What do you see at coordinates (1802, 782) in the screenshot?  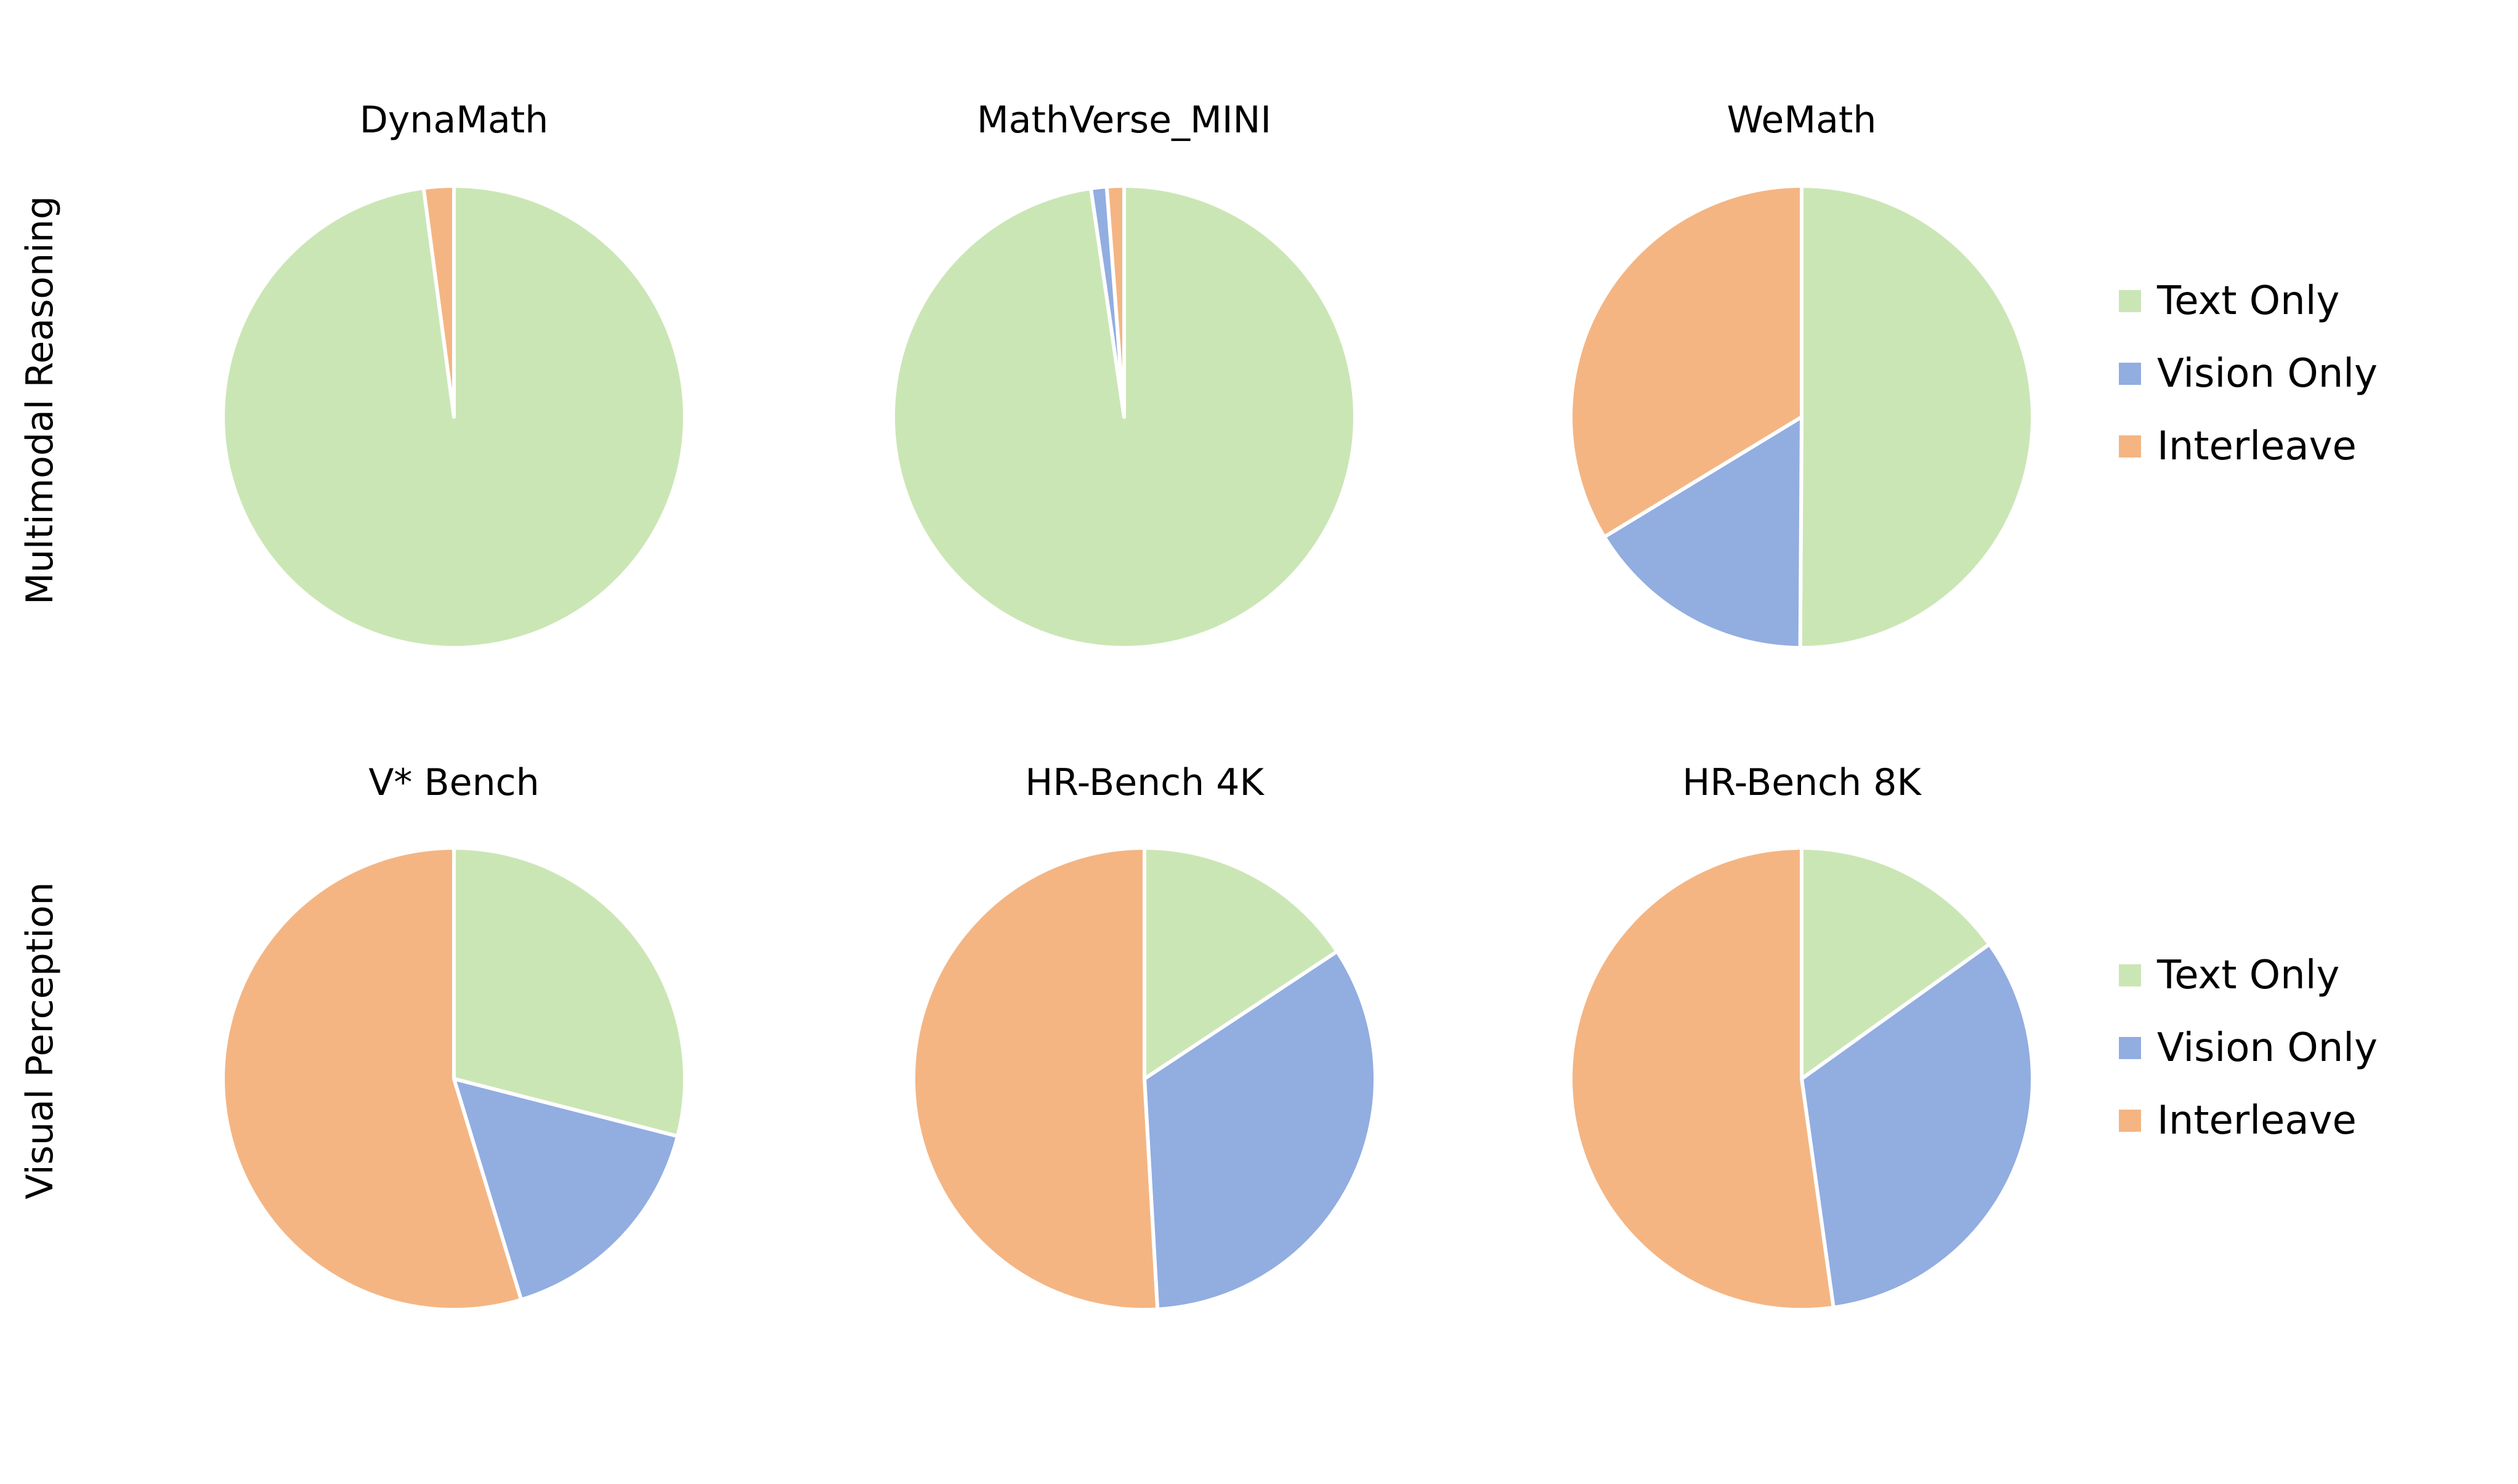 I see `pie-title-hrbench-8k: HR-Bench 8K` at bounding box center [1802, 782].